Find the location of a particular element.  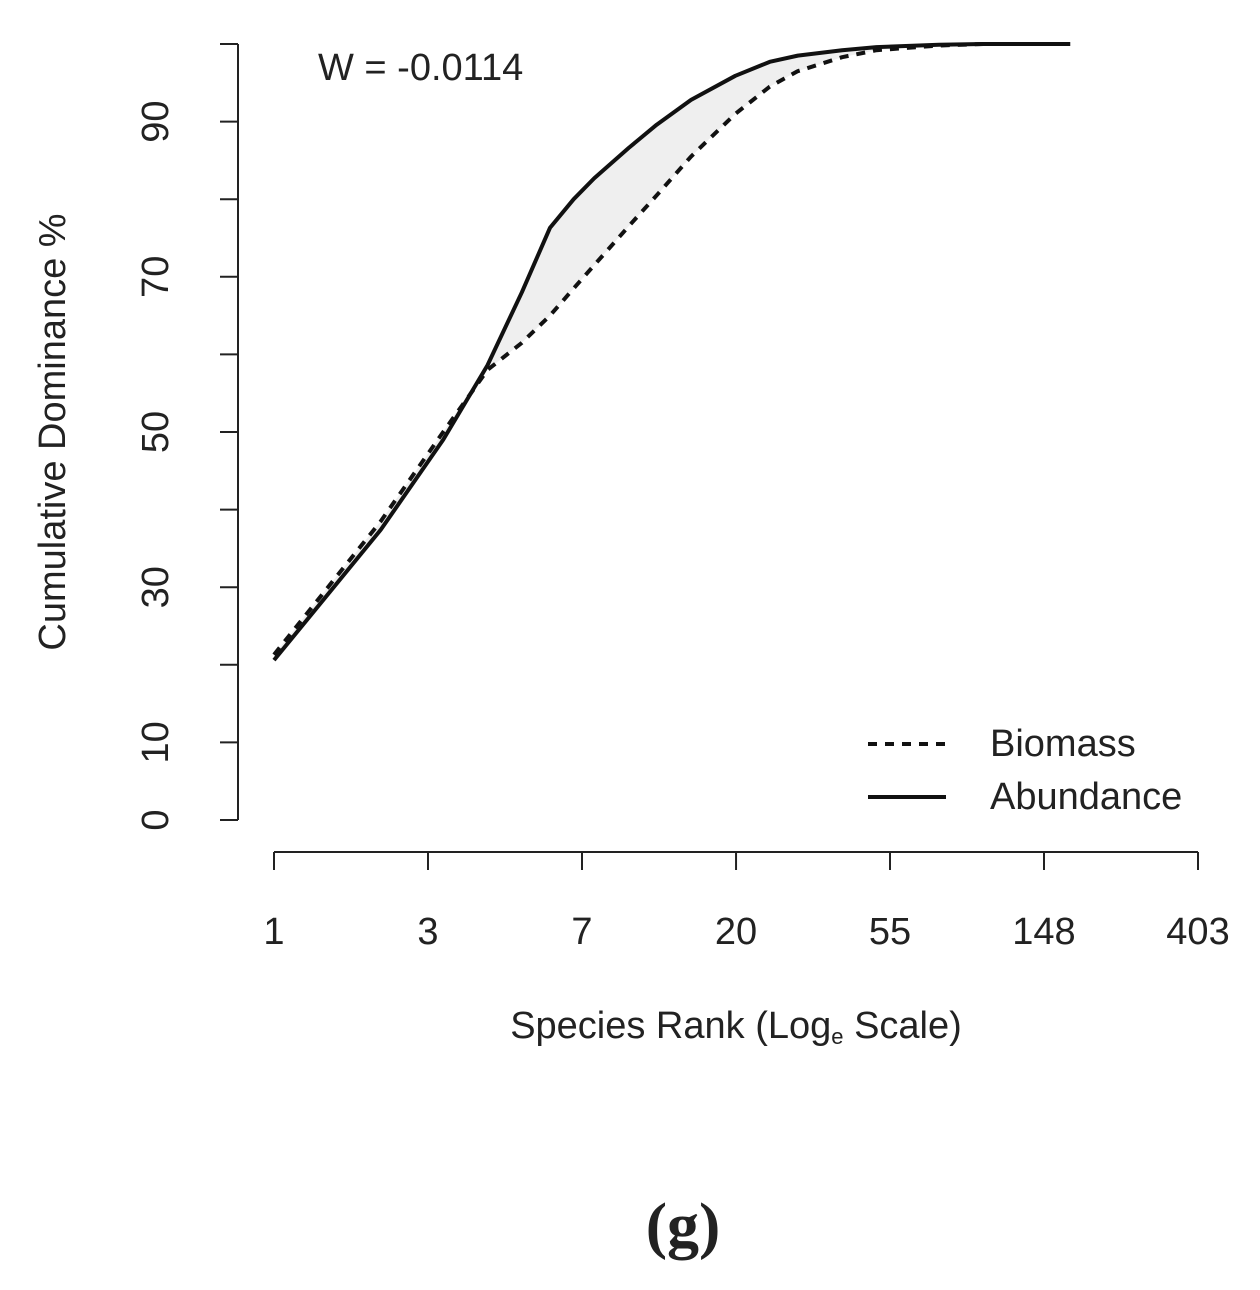

y-tick-label: 30 is located at coordinates (156, 587).